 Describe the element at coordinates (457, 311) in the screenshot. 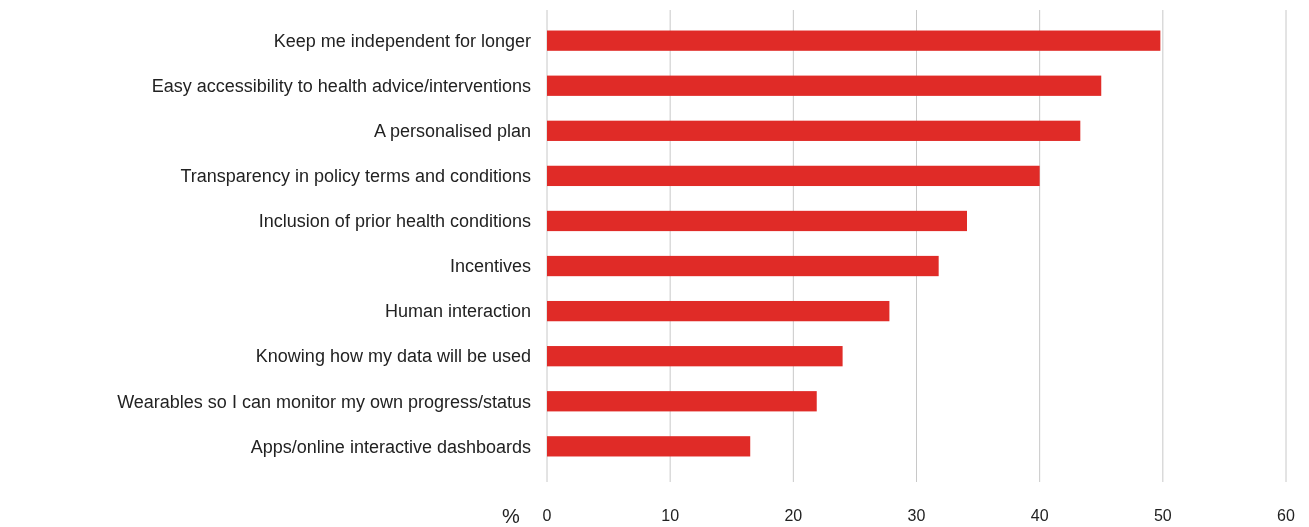

I see `y-tick-label: Human interaction` at that location.